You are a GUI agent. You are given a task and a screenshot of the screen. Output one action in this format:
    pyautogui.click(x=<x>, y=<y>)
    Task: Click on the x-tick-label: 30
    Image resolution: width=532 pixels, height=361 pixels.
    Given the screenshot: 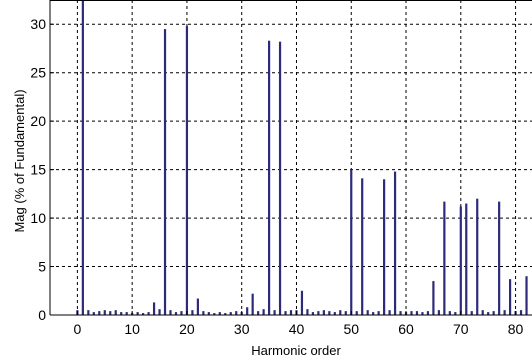 What is the action you would take?
    pyautogui.click(x=242, y=329)
    